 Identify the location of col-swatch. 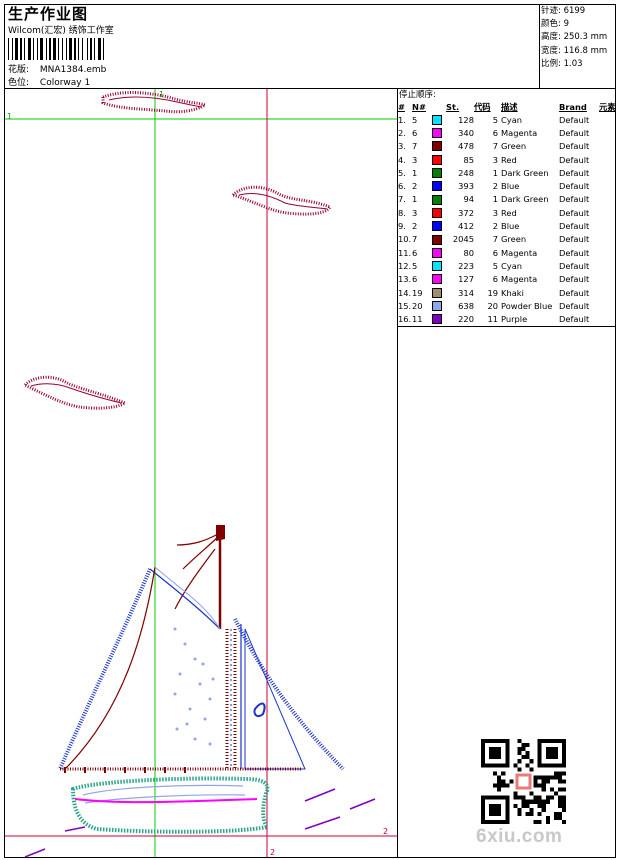
(439, 107).